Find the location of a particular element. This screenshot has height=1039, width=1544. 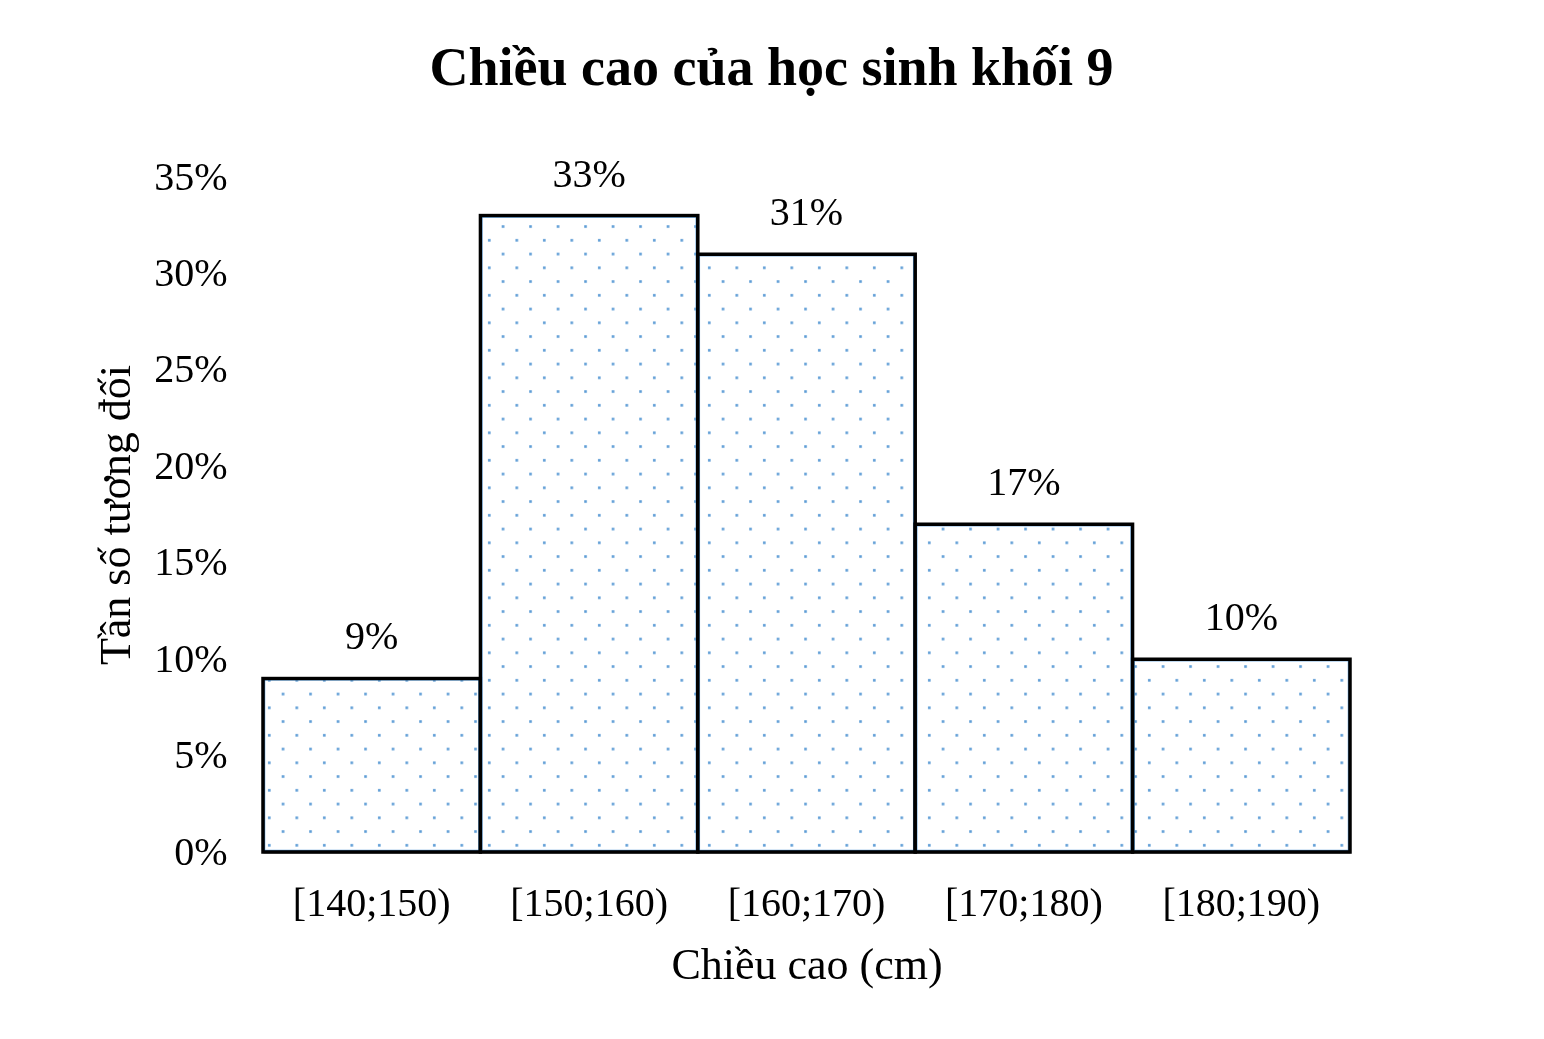

data-label: 10% is located at coordinates (1241, 617).